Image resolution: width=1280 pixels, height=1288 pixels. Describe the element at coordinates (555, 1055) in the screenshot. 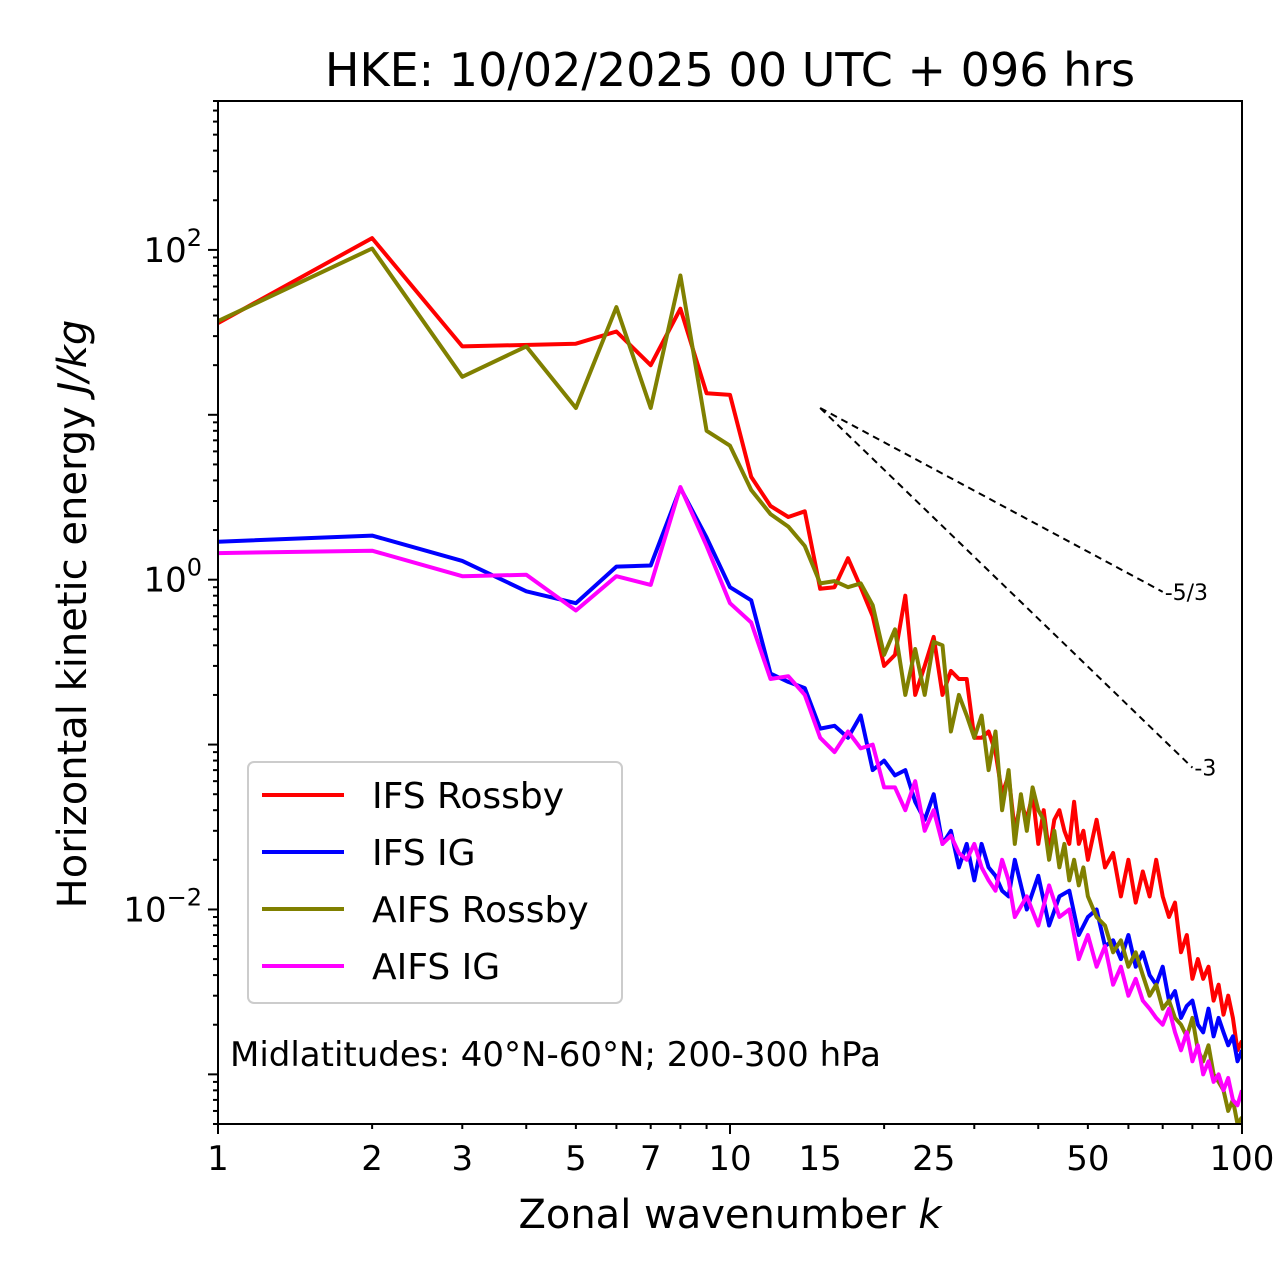

I see `region-annotation: Midlatitudes: 40°N-60°N; 200-300 hPa` at that location.